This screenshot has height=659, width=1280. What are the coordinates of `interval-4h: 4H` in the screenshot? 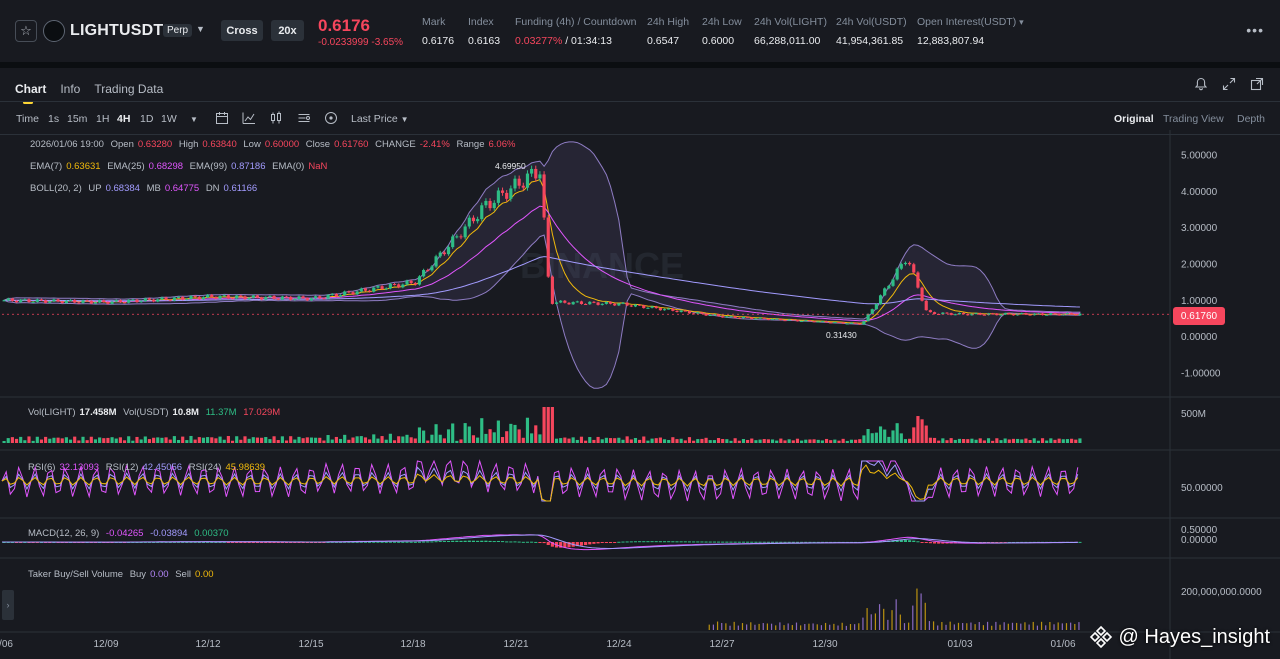 It's located at (124, 119).